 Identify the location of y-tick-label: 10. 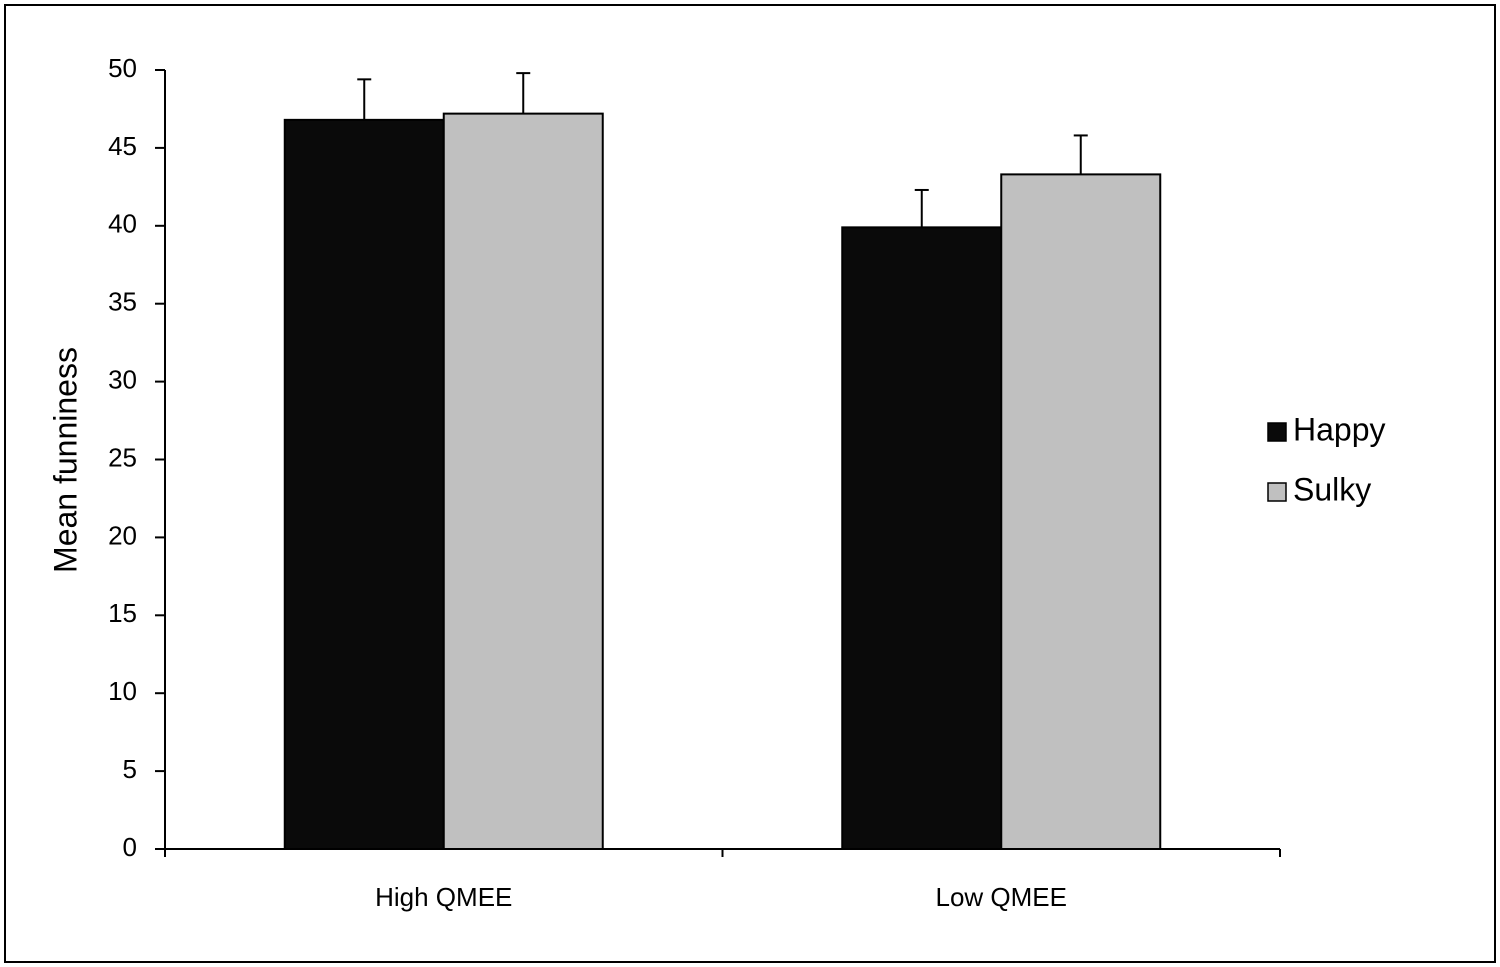
(122, 691).